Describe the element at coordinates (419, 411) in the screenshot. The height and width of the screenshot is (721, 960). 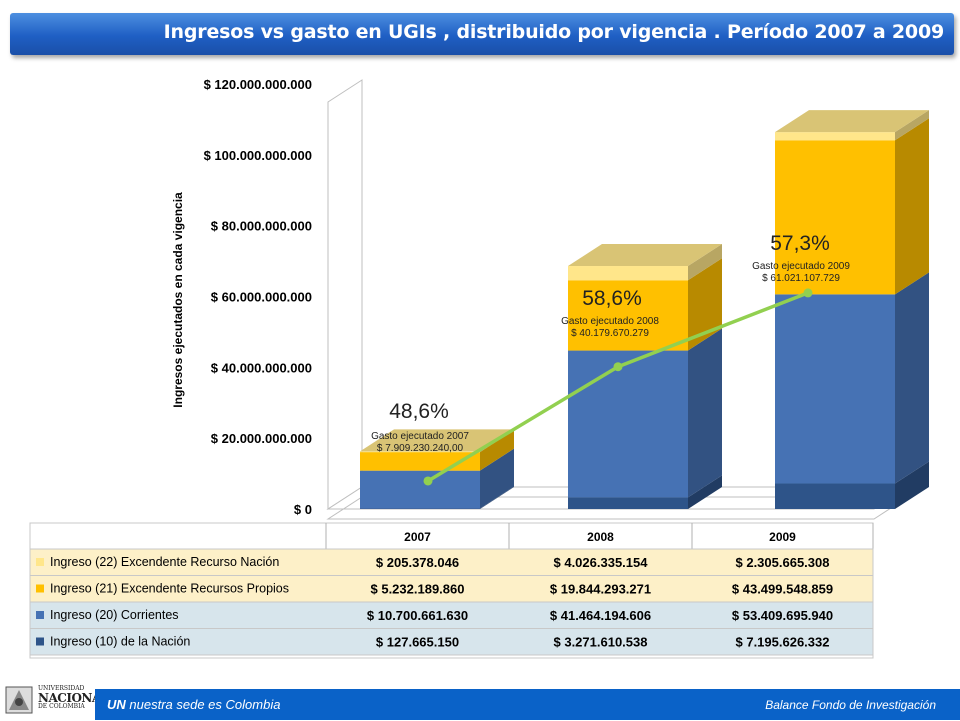
I see `gasto-percent-label: 48,6%` at that location.